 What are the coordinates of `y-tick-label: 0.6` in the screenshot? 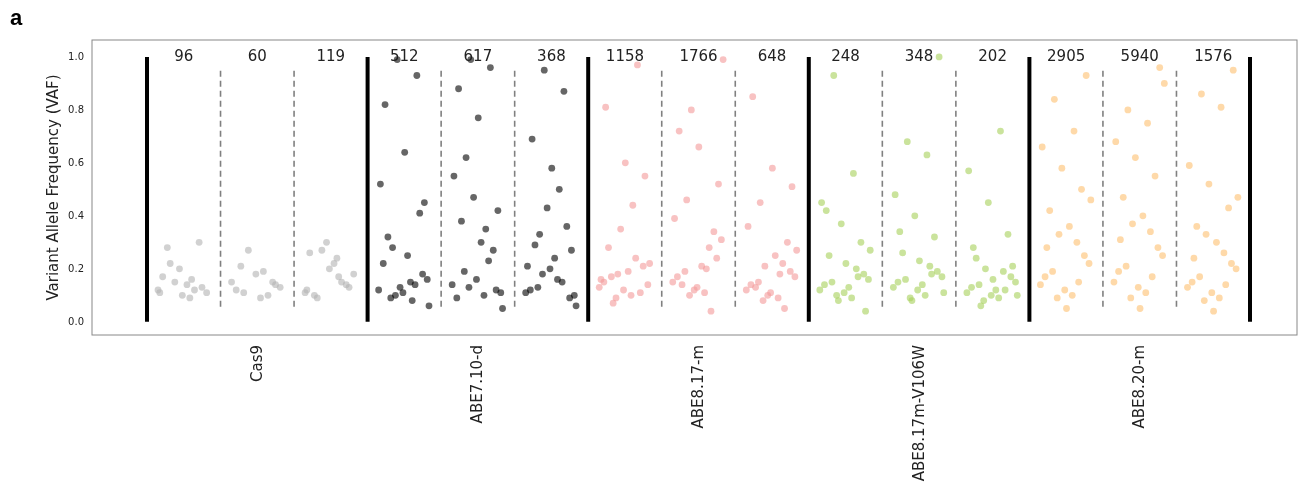 It's located at (76, 162).